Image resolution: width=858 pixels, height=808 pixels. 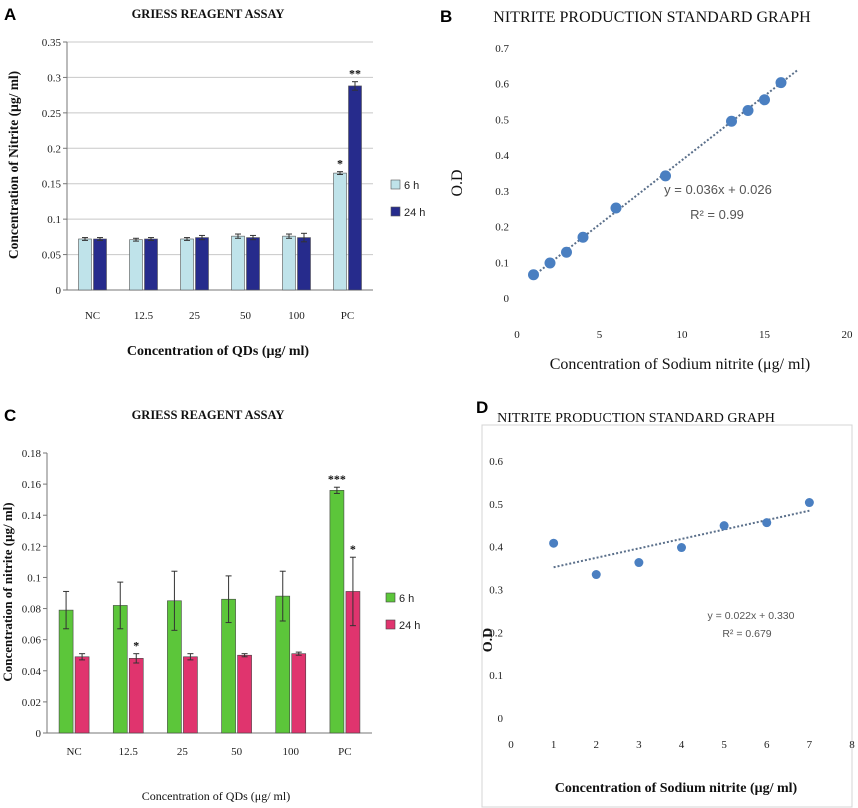 What do you see at coordinates (32, 610) in the screenshot?
I see `y-tick-label: 0.08` at bounding box center [32, 610].